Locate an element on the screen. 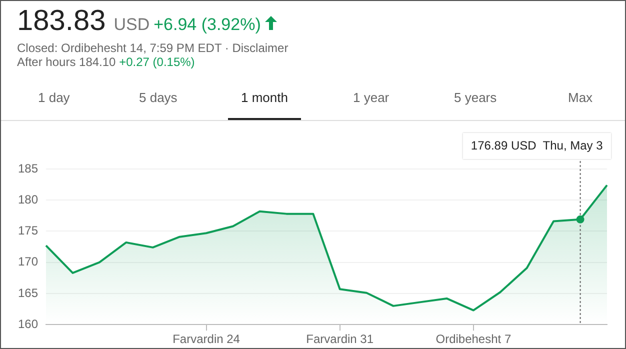 The height and width of the screenshot is (349, 626). chart-title: 183.83 is located at coordinates (61, 21).